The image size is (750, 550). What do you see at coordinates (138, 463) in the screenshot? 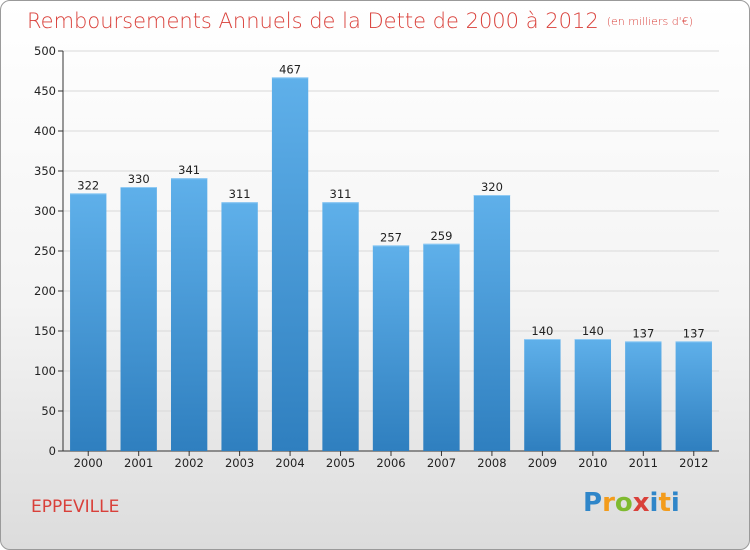
I see `x-tick-label: 2001` at bounding box center [138, 463].